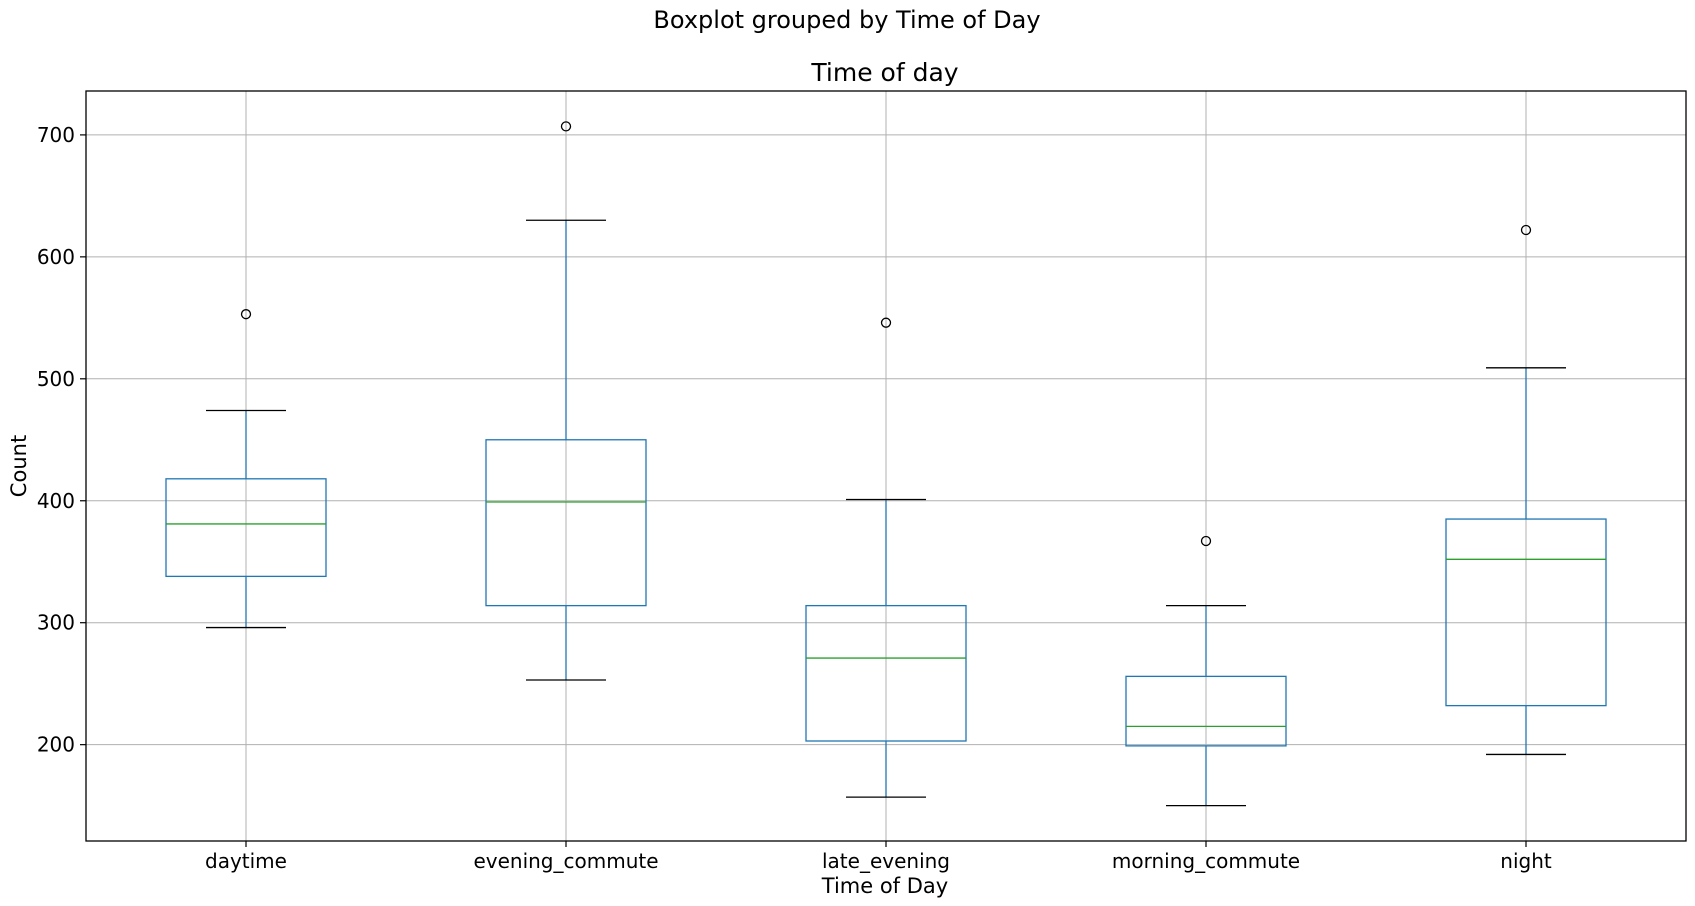 The width and height of the screenshot is (1695, 906). I want to click on y-tick-label: 500, so click(56, 379).